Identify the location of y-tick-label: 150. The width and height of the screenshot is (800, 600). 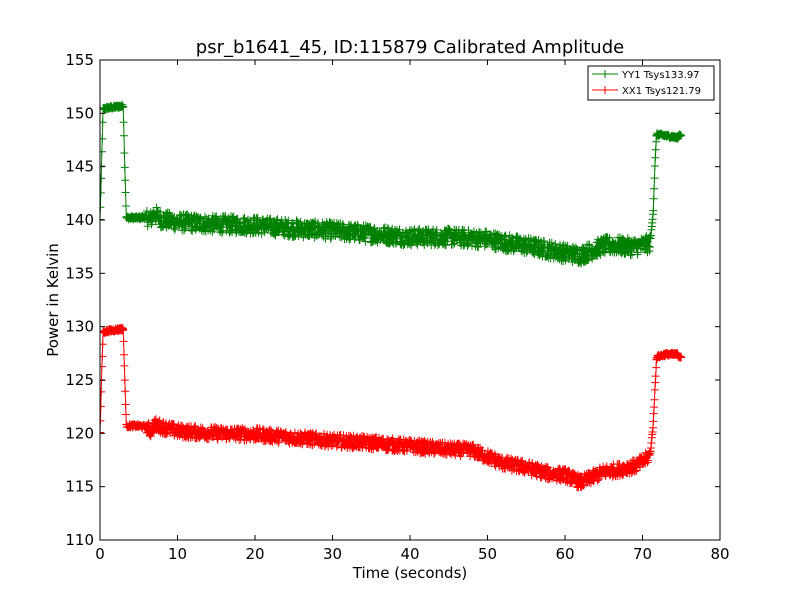
(79, 113).